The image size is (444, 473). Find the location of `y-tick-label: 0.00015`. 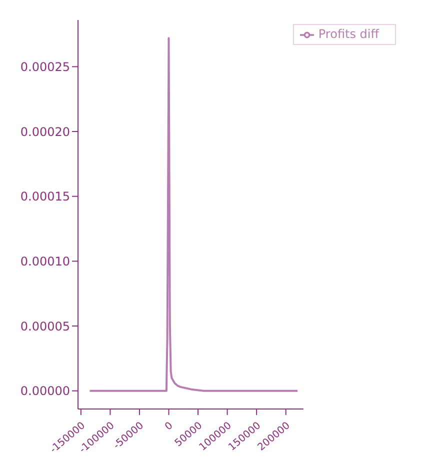

y-tick-label: 0.00015 is located at coordinates (45, 197).